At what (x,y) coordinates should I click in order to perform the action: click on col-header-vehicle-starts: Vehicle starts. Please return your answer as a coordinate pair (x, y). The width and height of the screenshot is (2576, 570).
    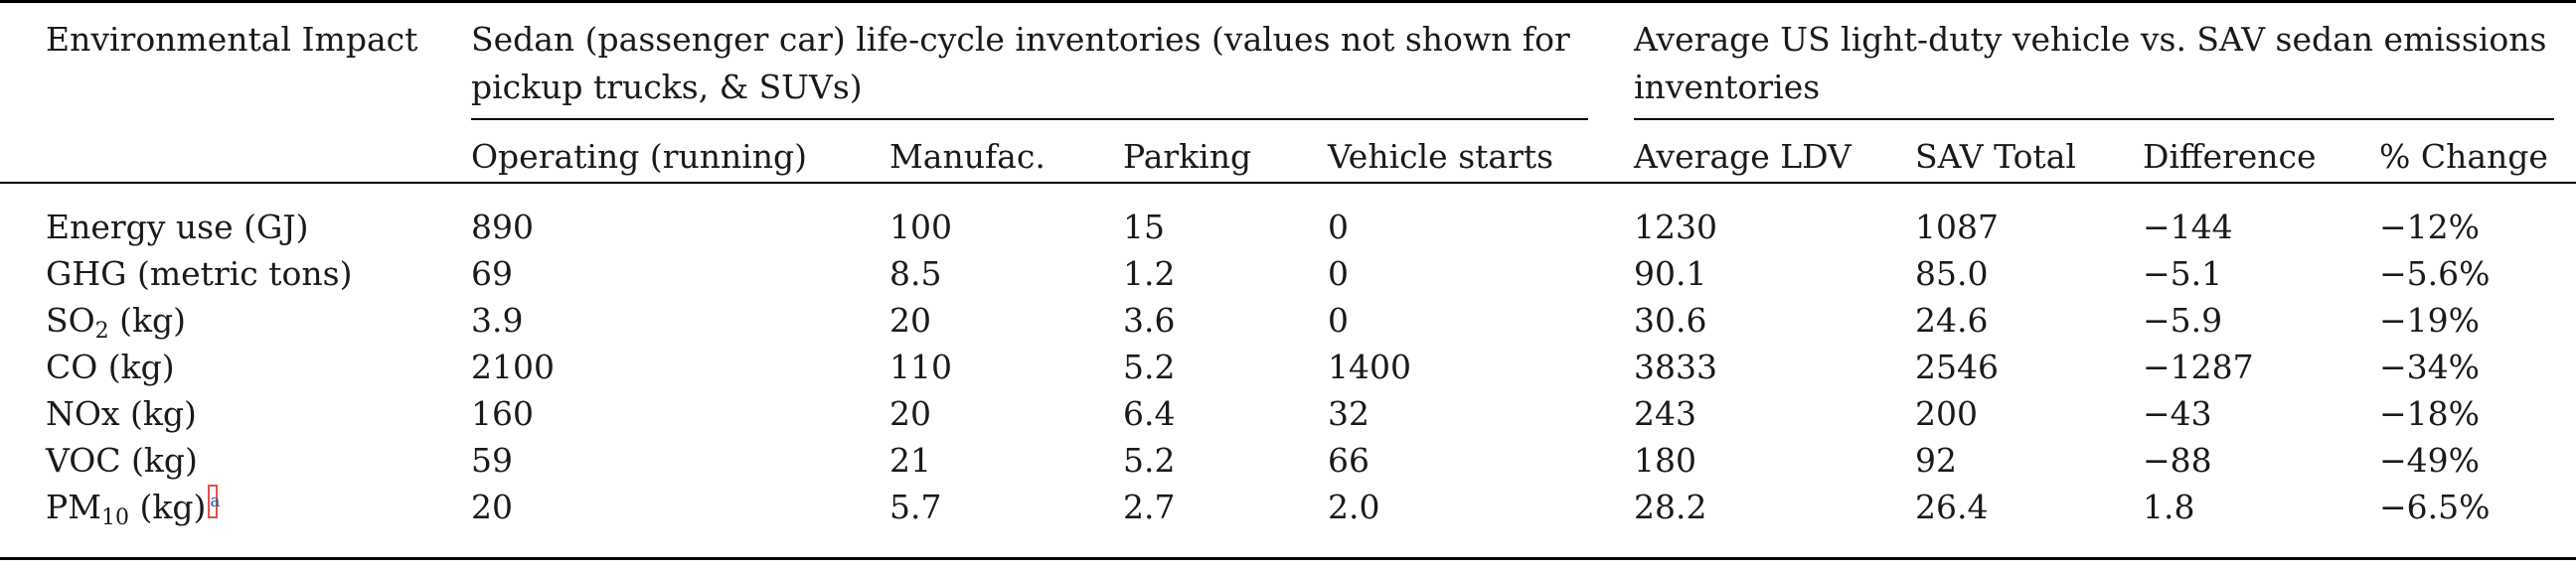
    Looking at the image, I should click on (1441, 156).